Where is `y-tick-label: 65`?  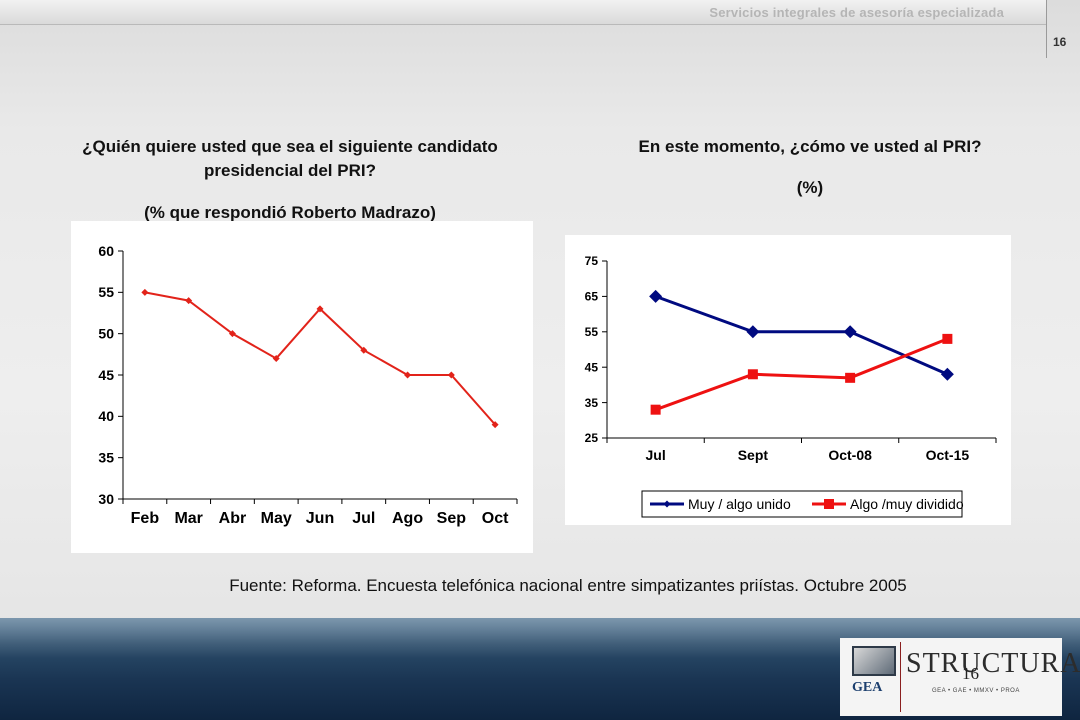
y-tick-label: 65 is located at coordinates (592, 297).